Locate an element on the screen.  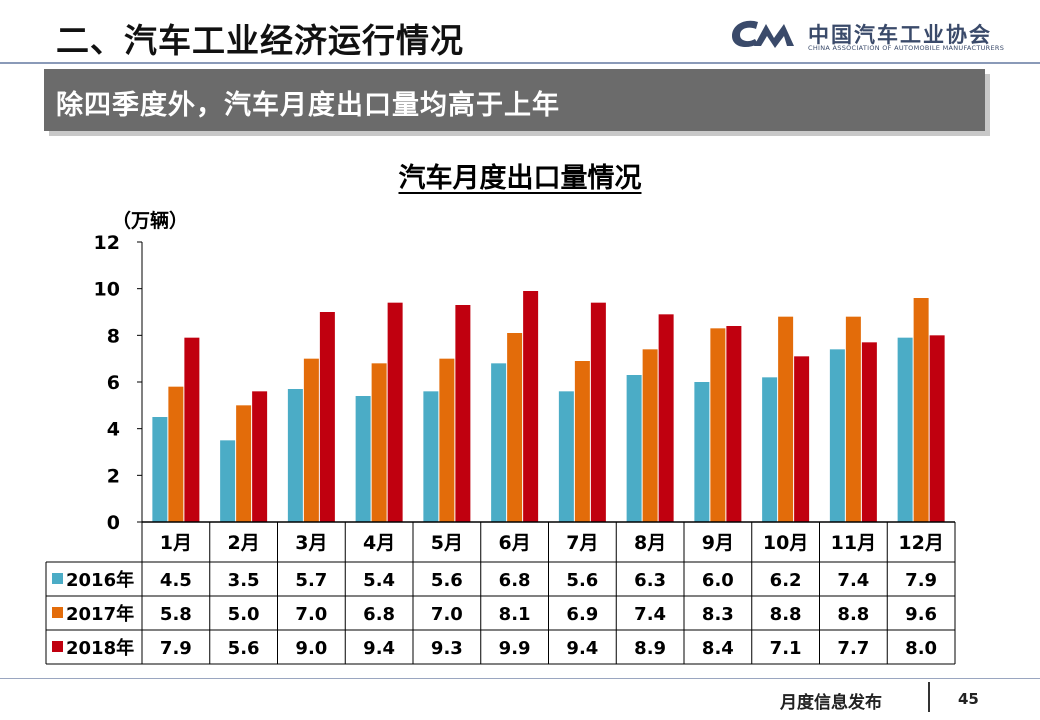
legend-label-2016年: 2016年 is located at coordinates (100, 580).